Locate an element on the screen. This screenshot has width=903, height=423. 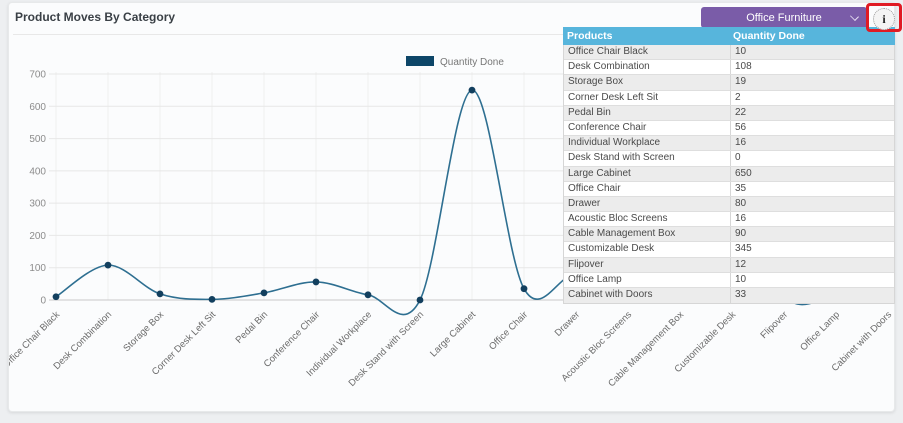
x-category-label: Storage Box is located at coordinates (143, 331).